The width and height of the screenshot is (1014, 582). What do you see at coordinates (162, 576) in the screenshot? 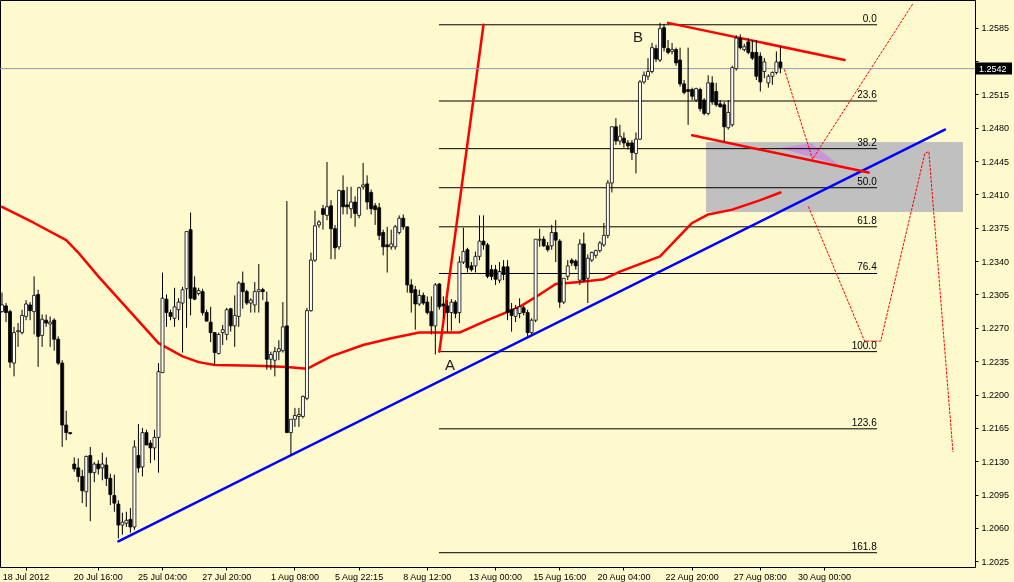
I see `x-tick-label: 25 Jul 04:00` at bounding box center [162, 576].